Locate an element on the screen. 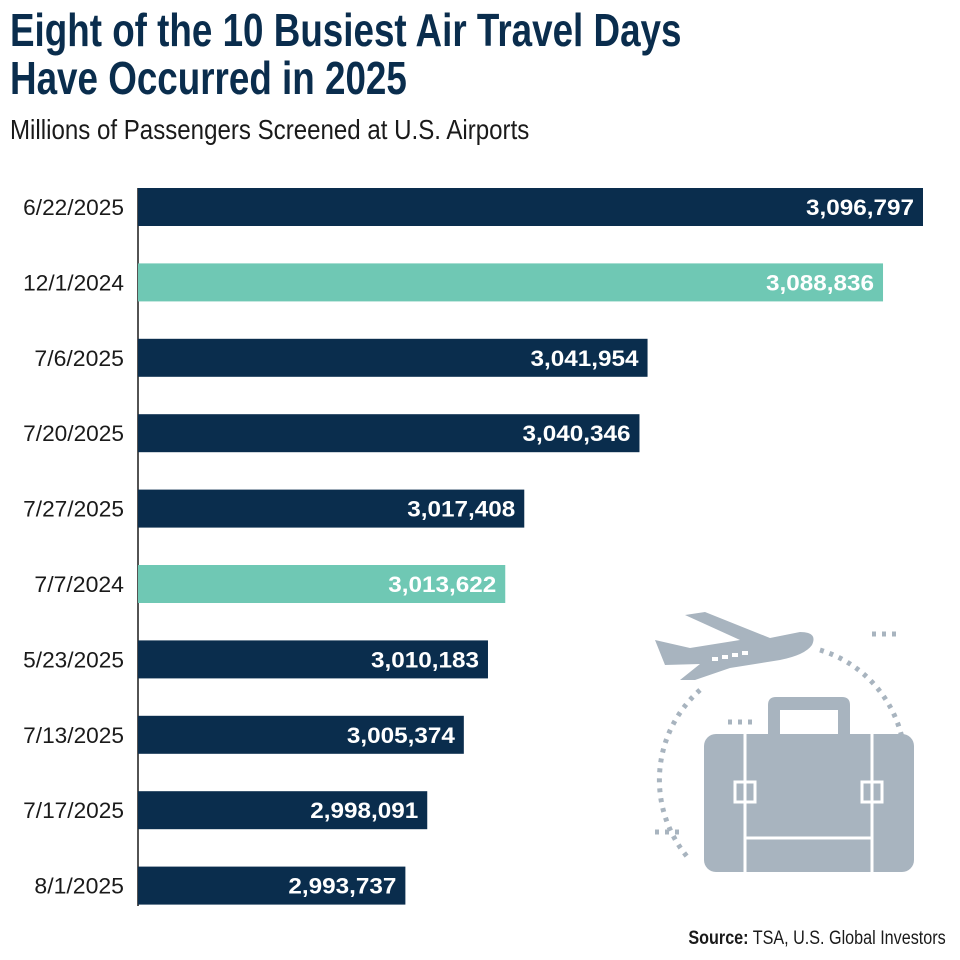 The image size is (960, 960). data-label: 3,040,346 is located at coordinates (576, 433).